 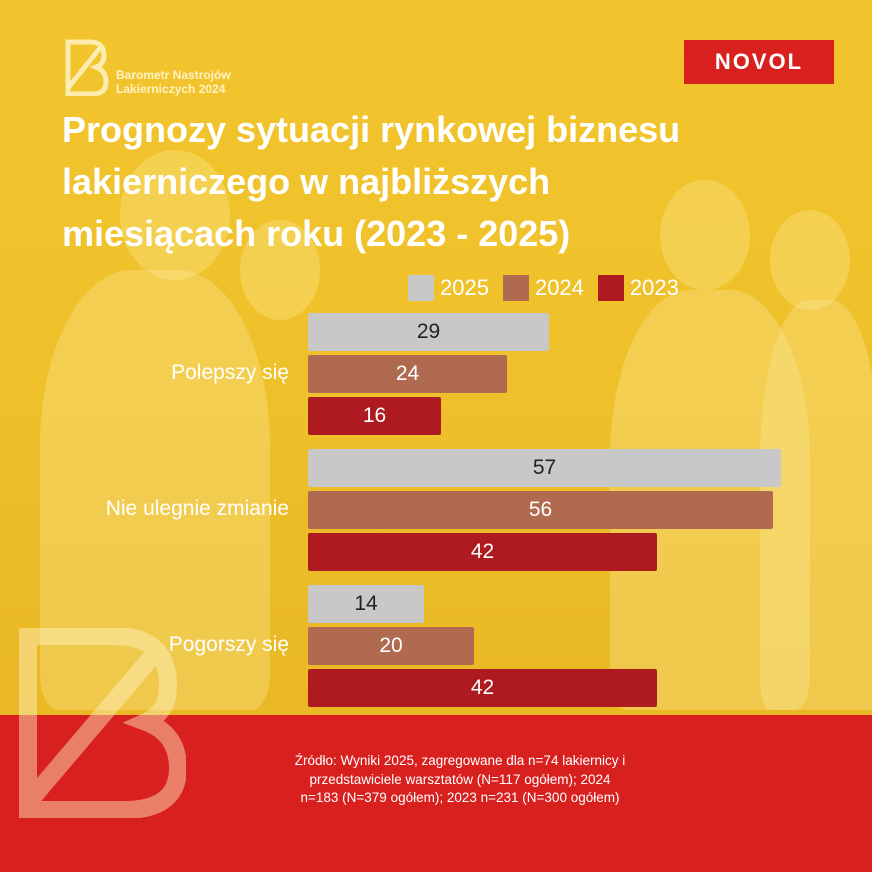 I want to click on bar-2024: 20, so click(x=391, y=646).